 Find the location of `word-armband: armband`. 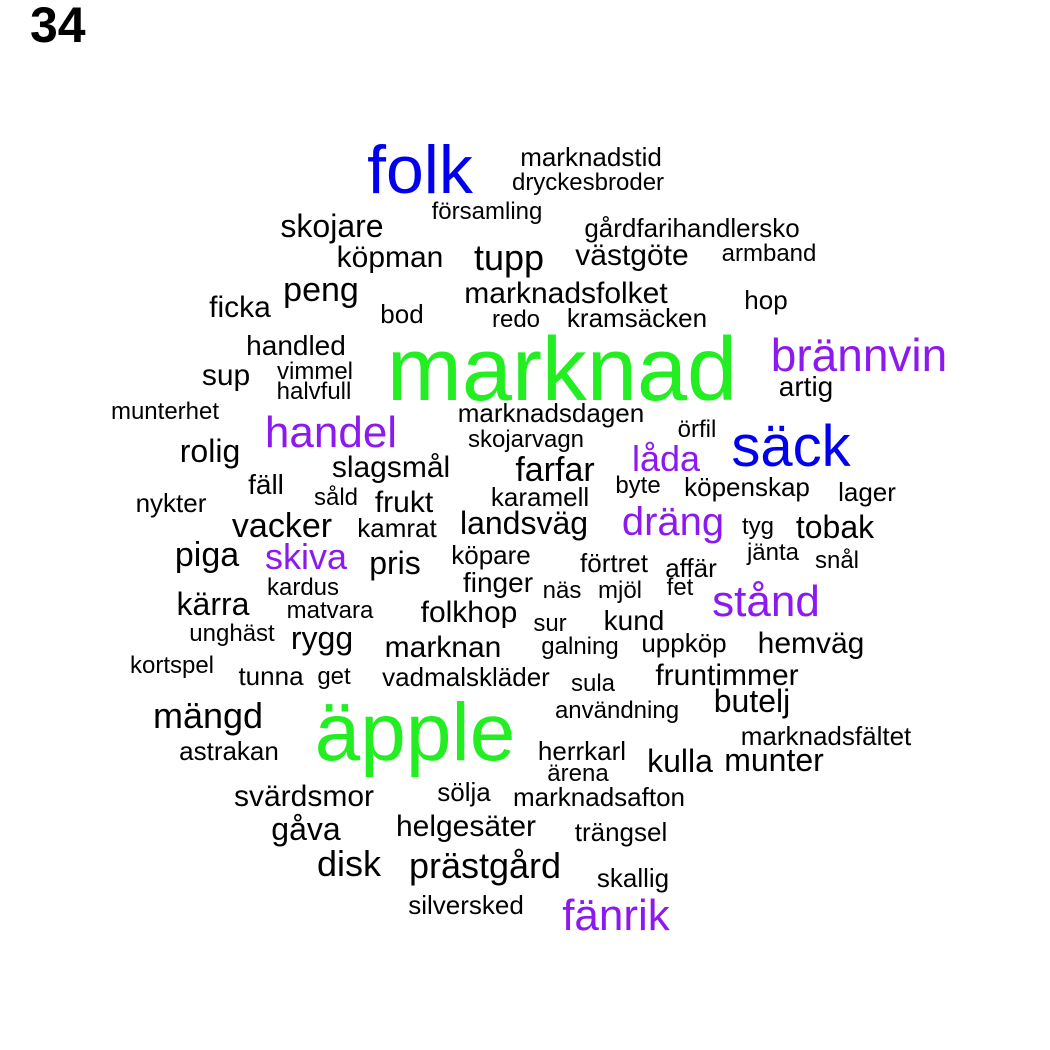

word-armband: armband is located at coordinates (769, 253).